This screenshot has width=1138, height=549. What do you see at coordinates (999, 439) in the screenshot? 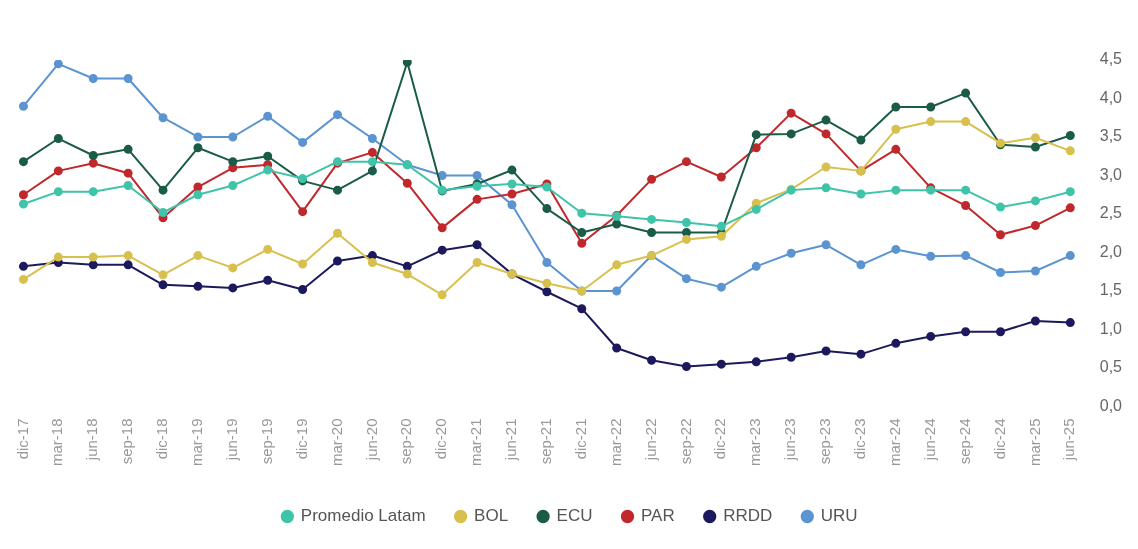
I see `x-tick-label: dic-24` at bounding box center [999, 439].